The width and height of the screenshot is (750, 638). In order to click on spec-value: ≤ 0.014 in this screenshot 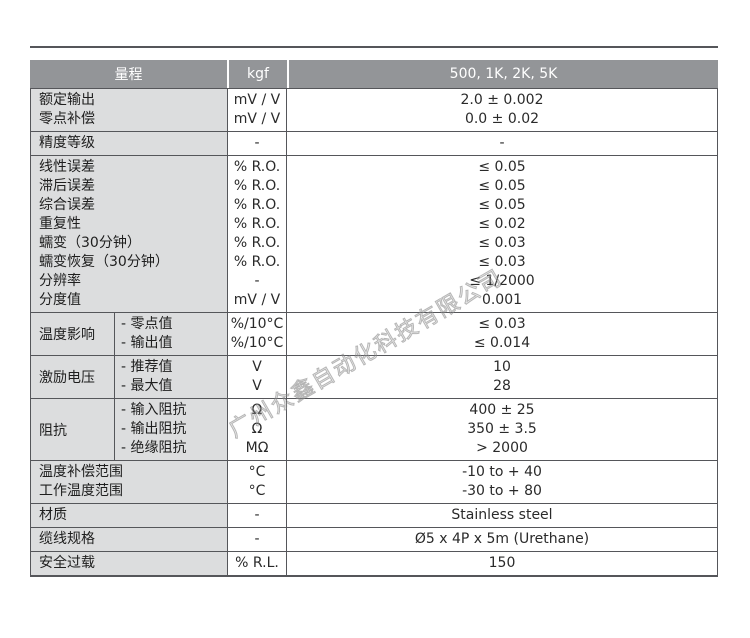, I will do `click(502, 343)`.